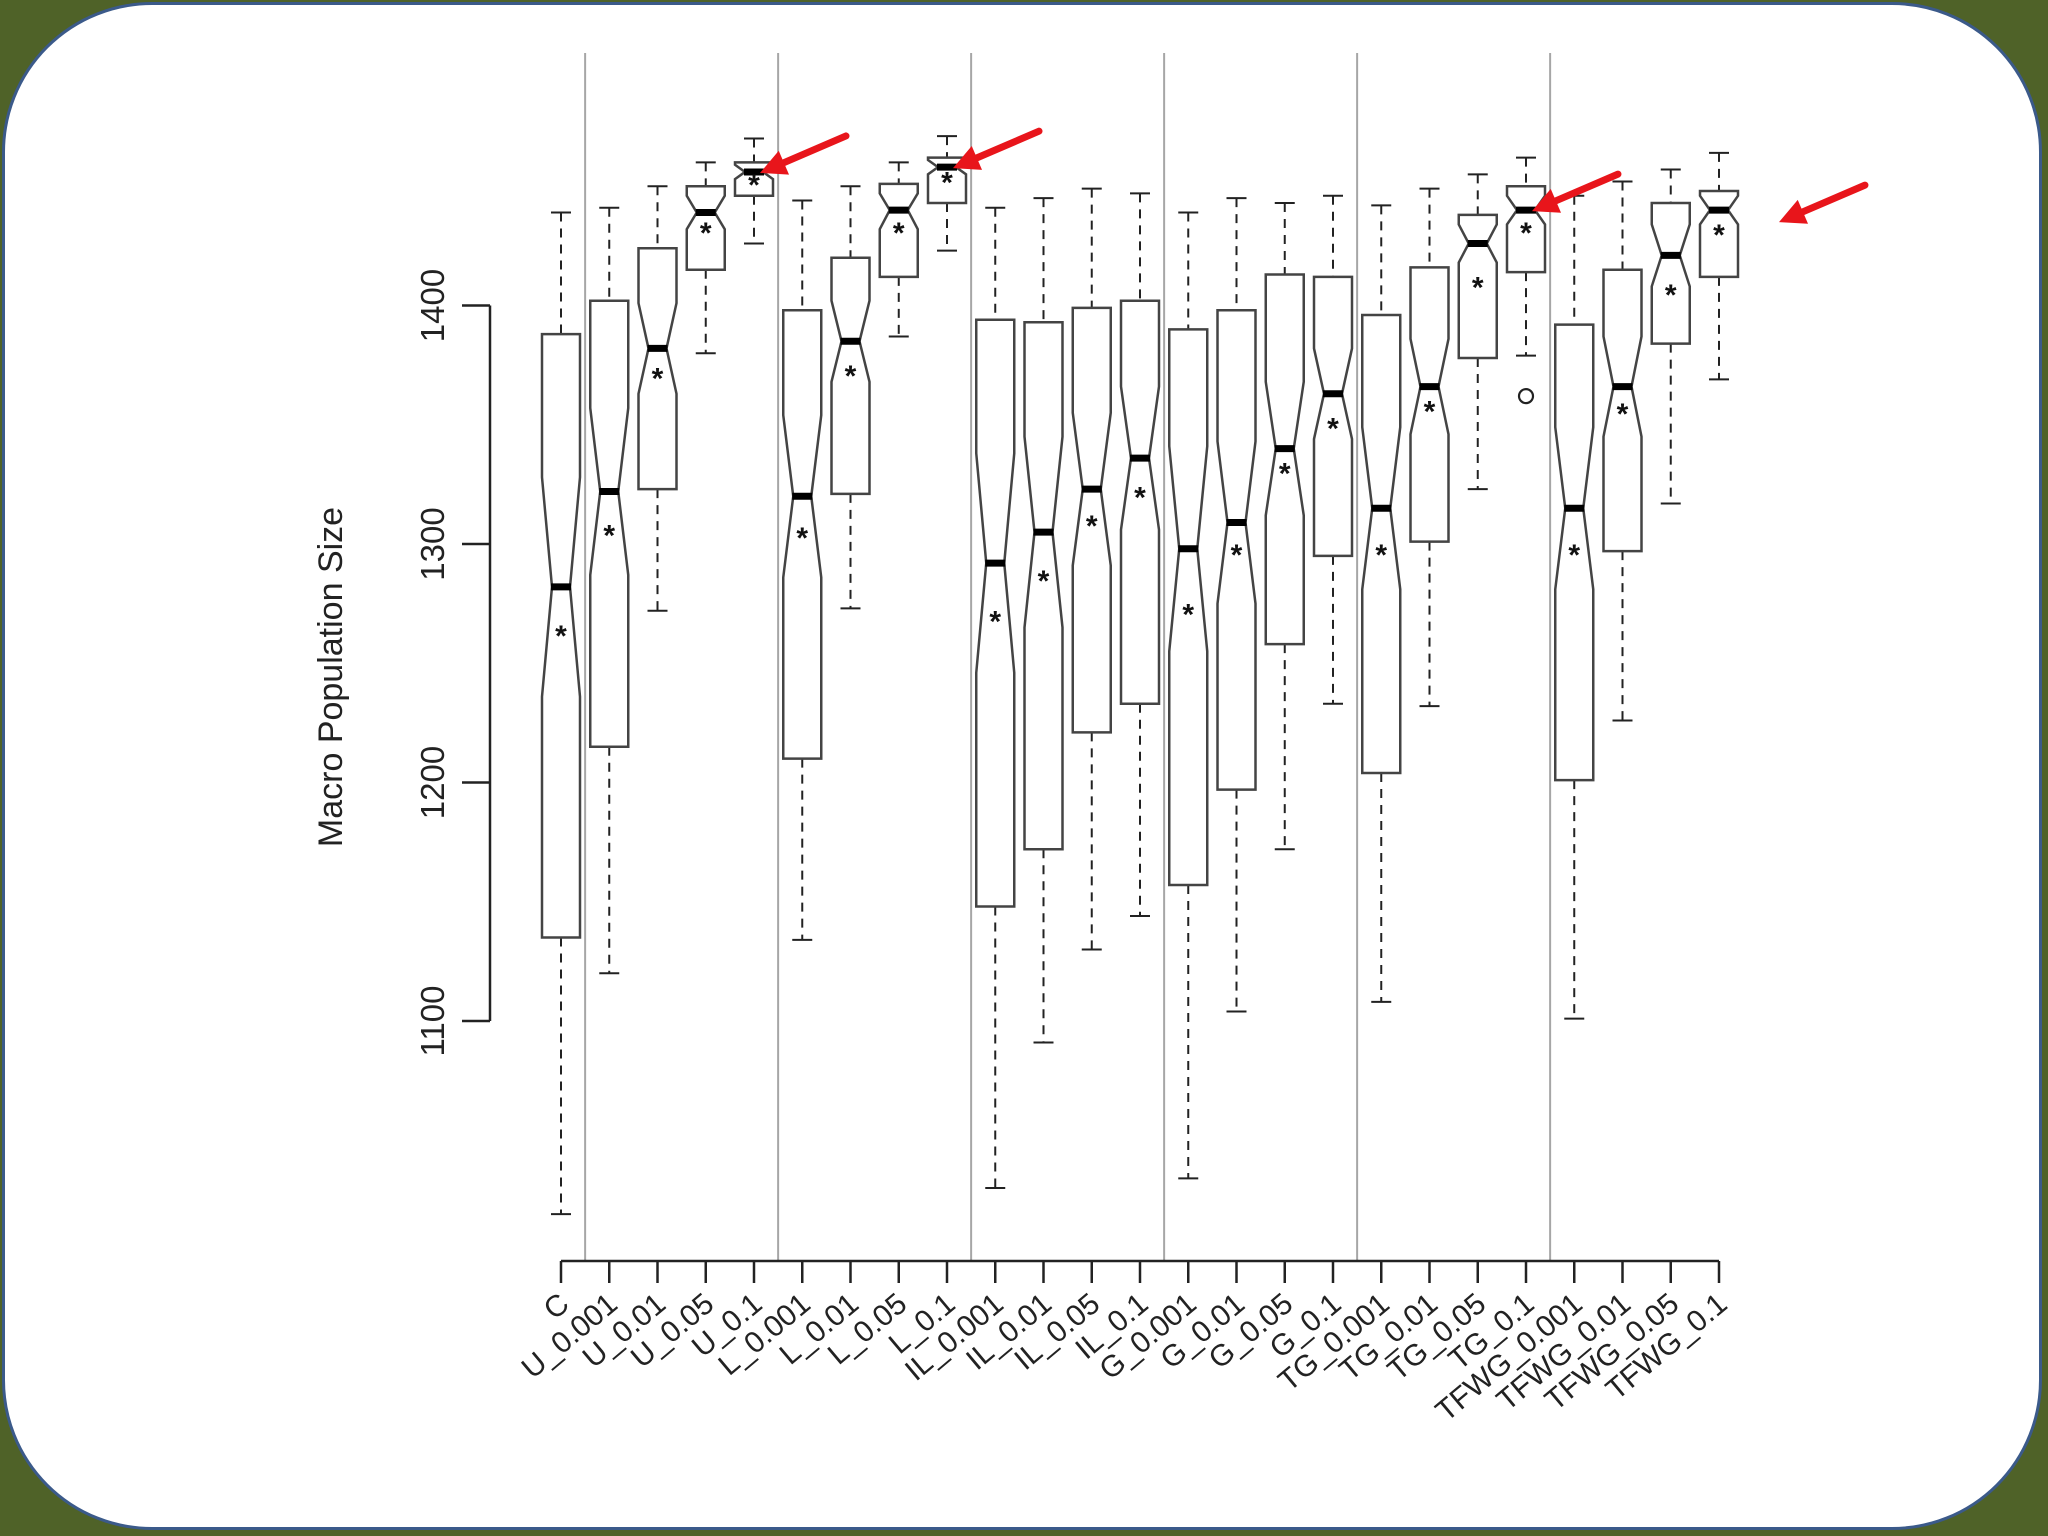 The height and width of the screenshot is (1536, 2048). What do you see at coordinates (1719, 266) in the screenshot?
I see `box-tfwg-0-1: *` at bounding box center [1719, 266].